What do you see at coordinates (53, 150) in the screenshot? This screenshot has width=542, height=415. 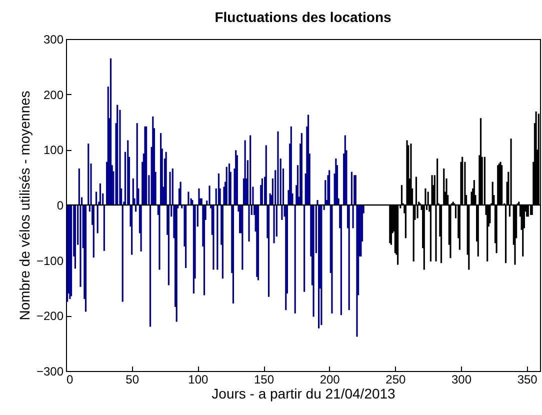 I see `y-tick-label: 100` at bounding box center [53, 150].